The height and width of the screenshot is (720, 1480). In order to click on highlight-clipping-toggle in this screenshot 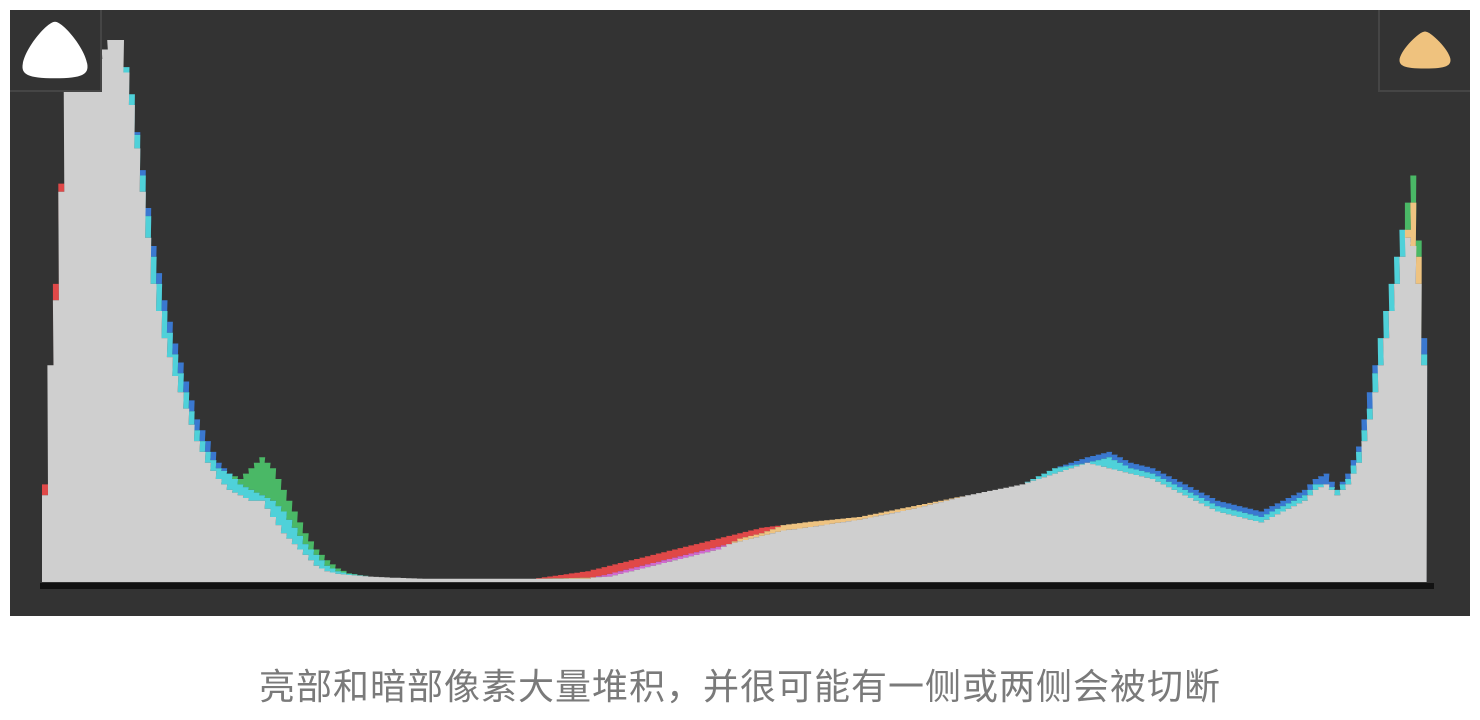, I will do `click(1424, 51)`.